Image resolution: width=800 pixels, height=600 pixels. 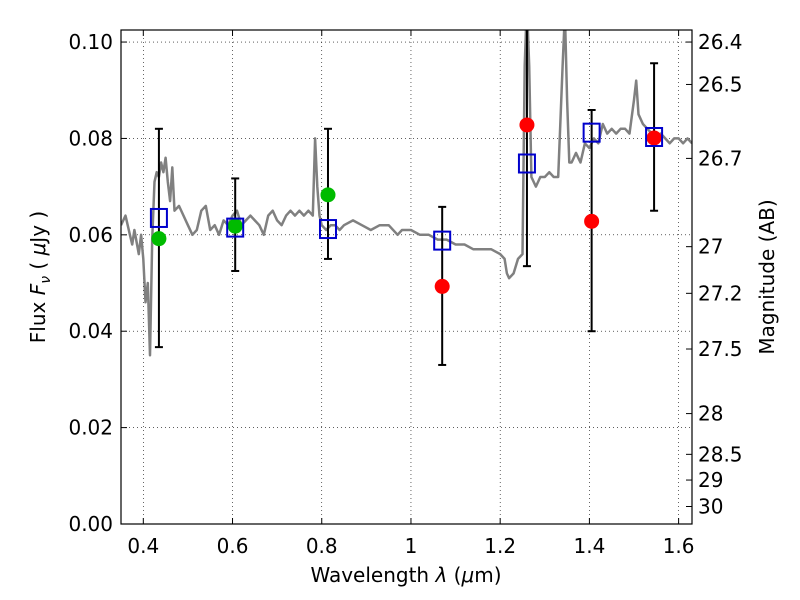 I want to click on x-tick-label: 1, so click(x=411, y=546).